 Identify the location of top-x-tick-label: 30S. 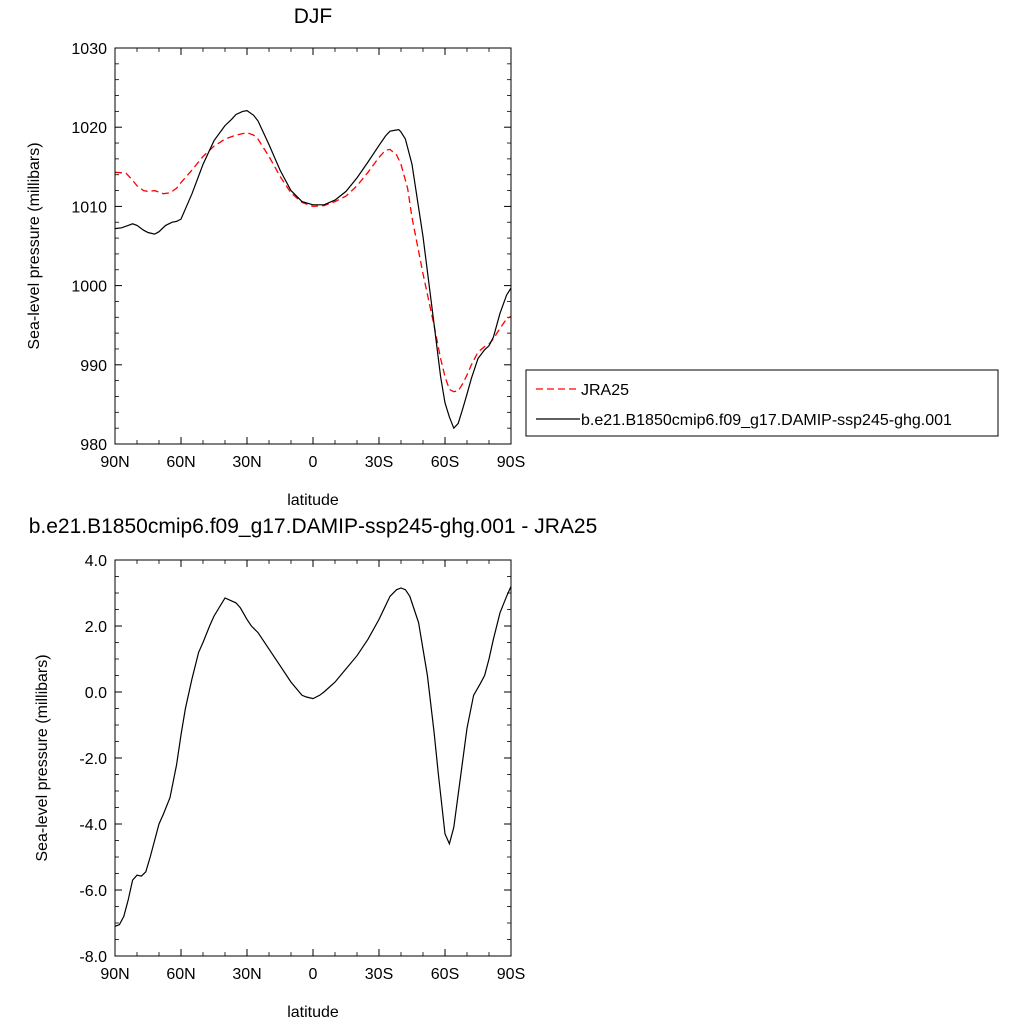
(379, 462).